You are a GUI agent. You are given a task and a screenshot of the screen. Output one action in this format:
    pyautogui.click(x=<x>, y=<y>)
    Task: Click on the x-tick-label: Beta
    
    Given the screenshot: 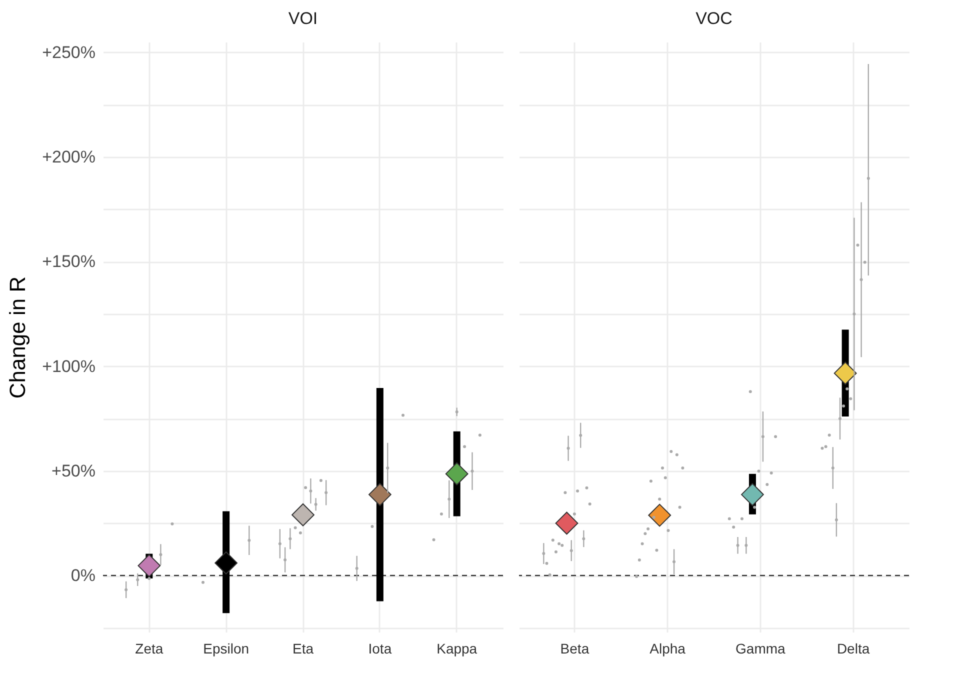 What is the action you would take?
    pyautogui.click(x=575, y=648)
    